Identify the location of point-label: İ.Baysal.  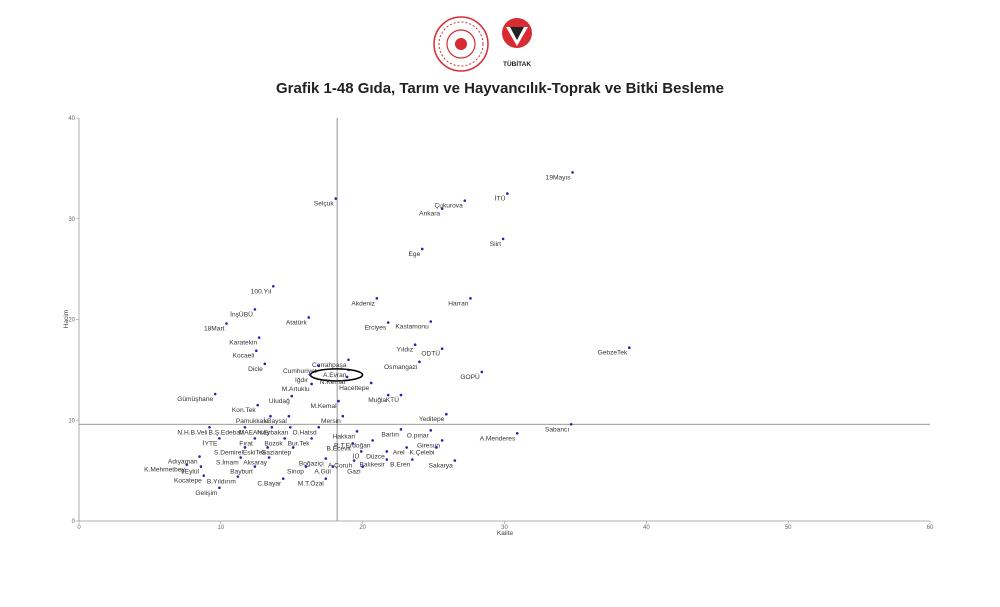
(275, 420).